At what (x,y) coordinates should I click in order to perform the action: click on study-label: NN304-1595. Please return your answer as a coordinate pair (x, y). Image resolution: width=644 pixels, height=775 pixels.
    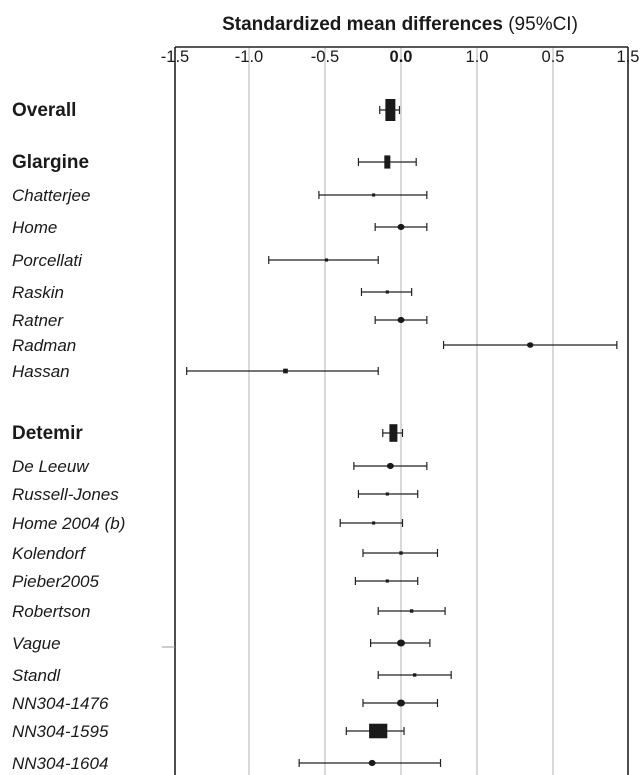
    Looking at the image, I should click on (60, 731).